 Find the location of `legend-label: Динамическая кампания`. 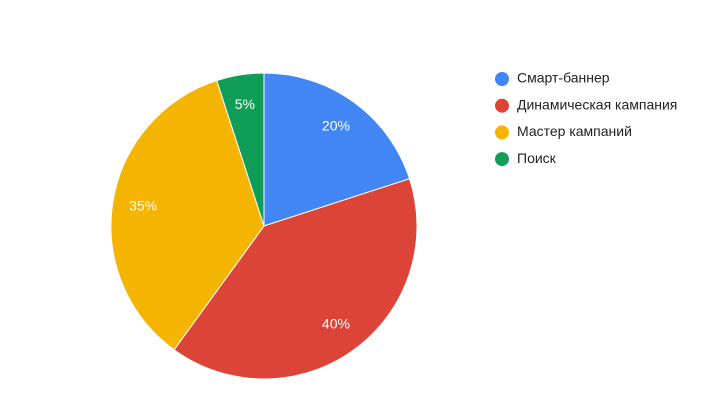

legend-label: Динамическая кампания is located at coordinates (597, 104).